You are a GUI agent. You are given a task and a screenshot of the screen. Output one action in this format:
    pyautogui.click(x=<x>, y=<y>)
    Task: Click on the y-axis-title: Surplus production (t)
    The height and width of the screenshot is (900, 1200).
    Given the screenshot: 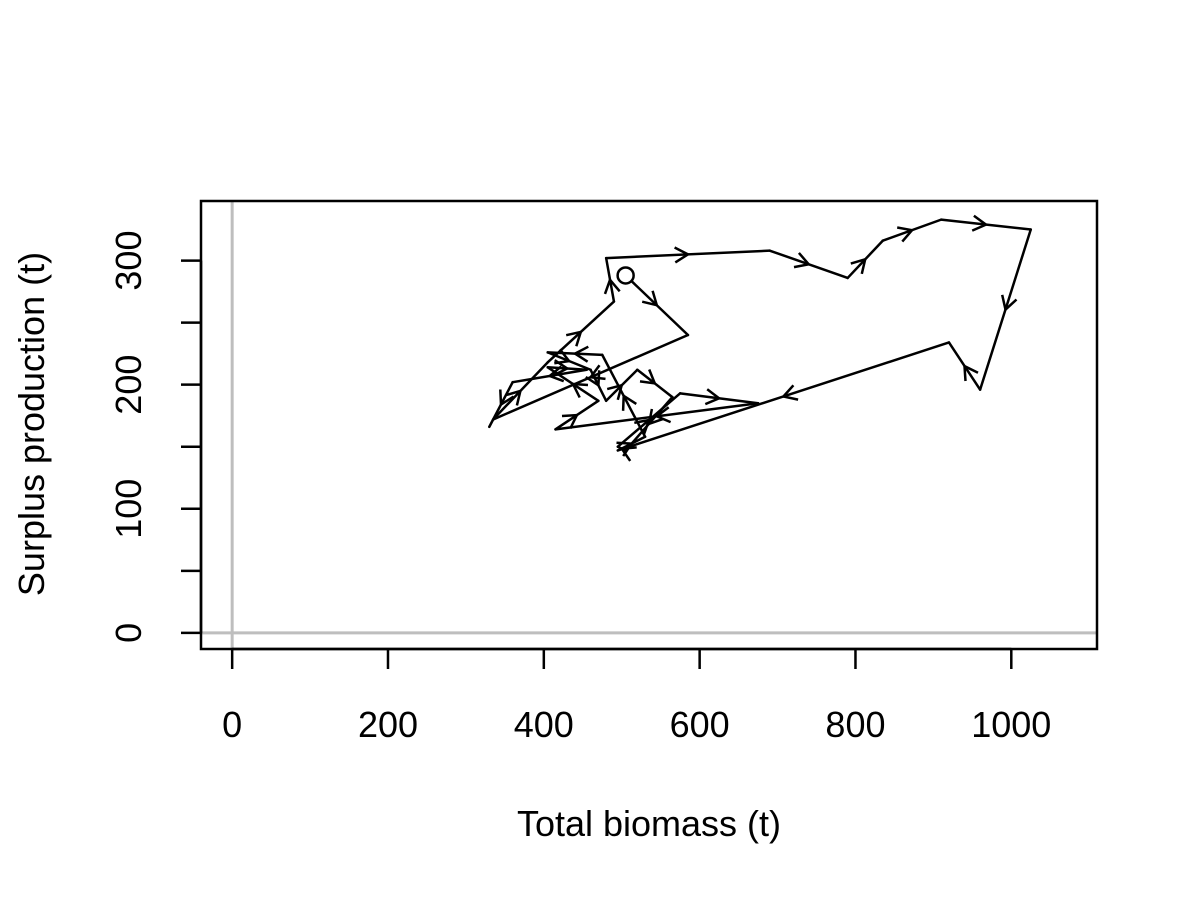 What is the action you would take?
    pyautogui.click(x=31, y=424)
    